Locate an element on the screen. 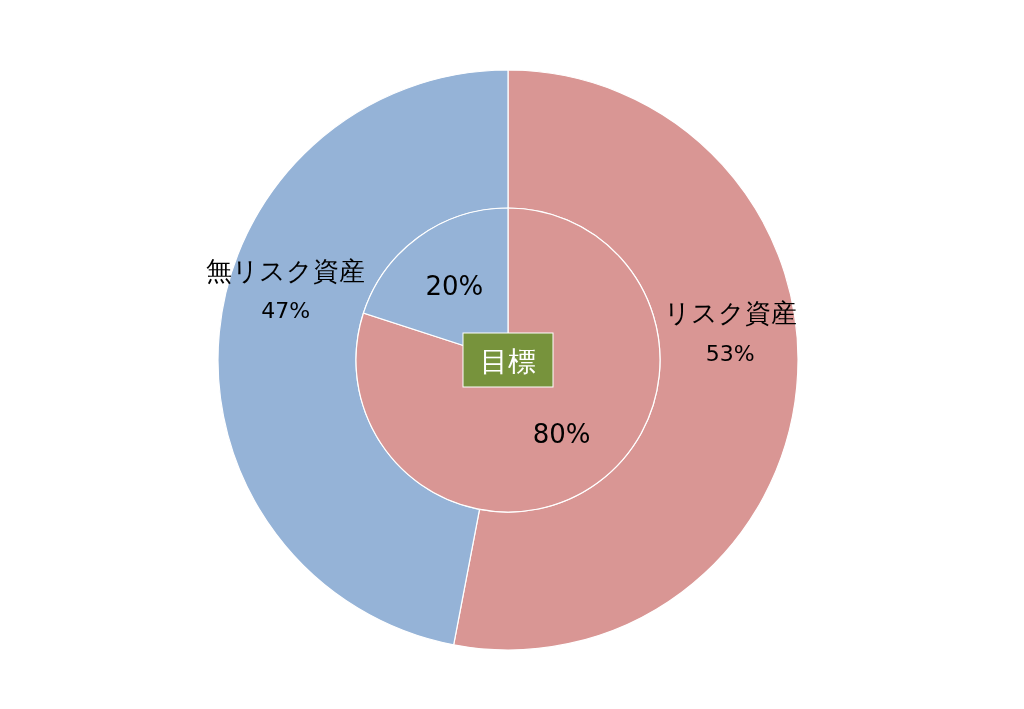 This screenshot has height=709, width=1024. data-label: 80% is located at coordinates (561, 433).